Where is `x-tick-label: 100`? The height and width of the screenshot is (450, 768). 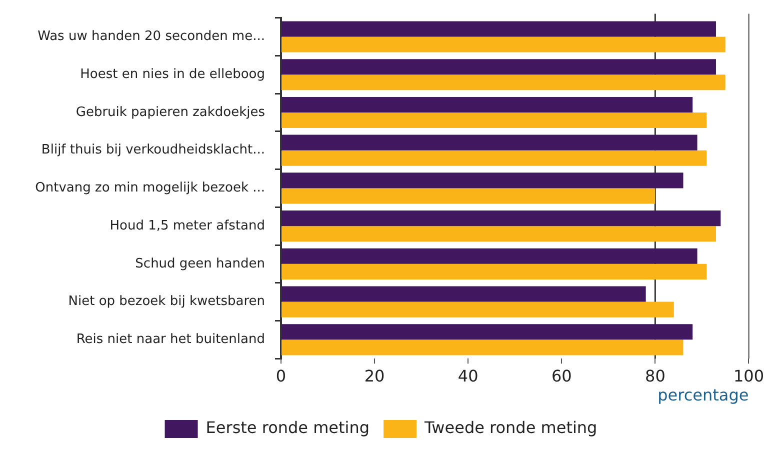 x-tick-label: 100 is located at coordinates (748, 376).